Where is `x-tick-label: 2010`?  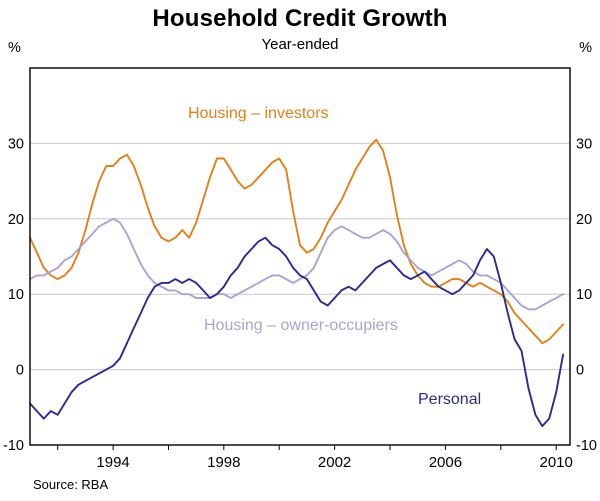
x-tick-label: 2010 is located at coordinates (556, 462).